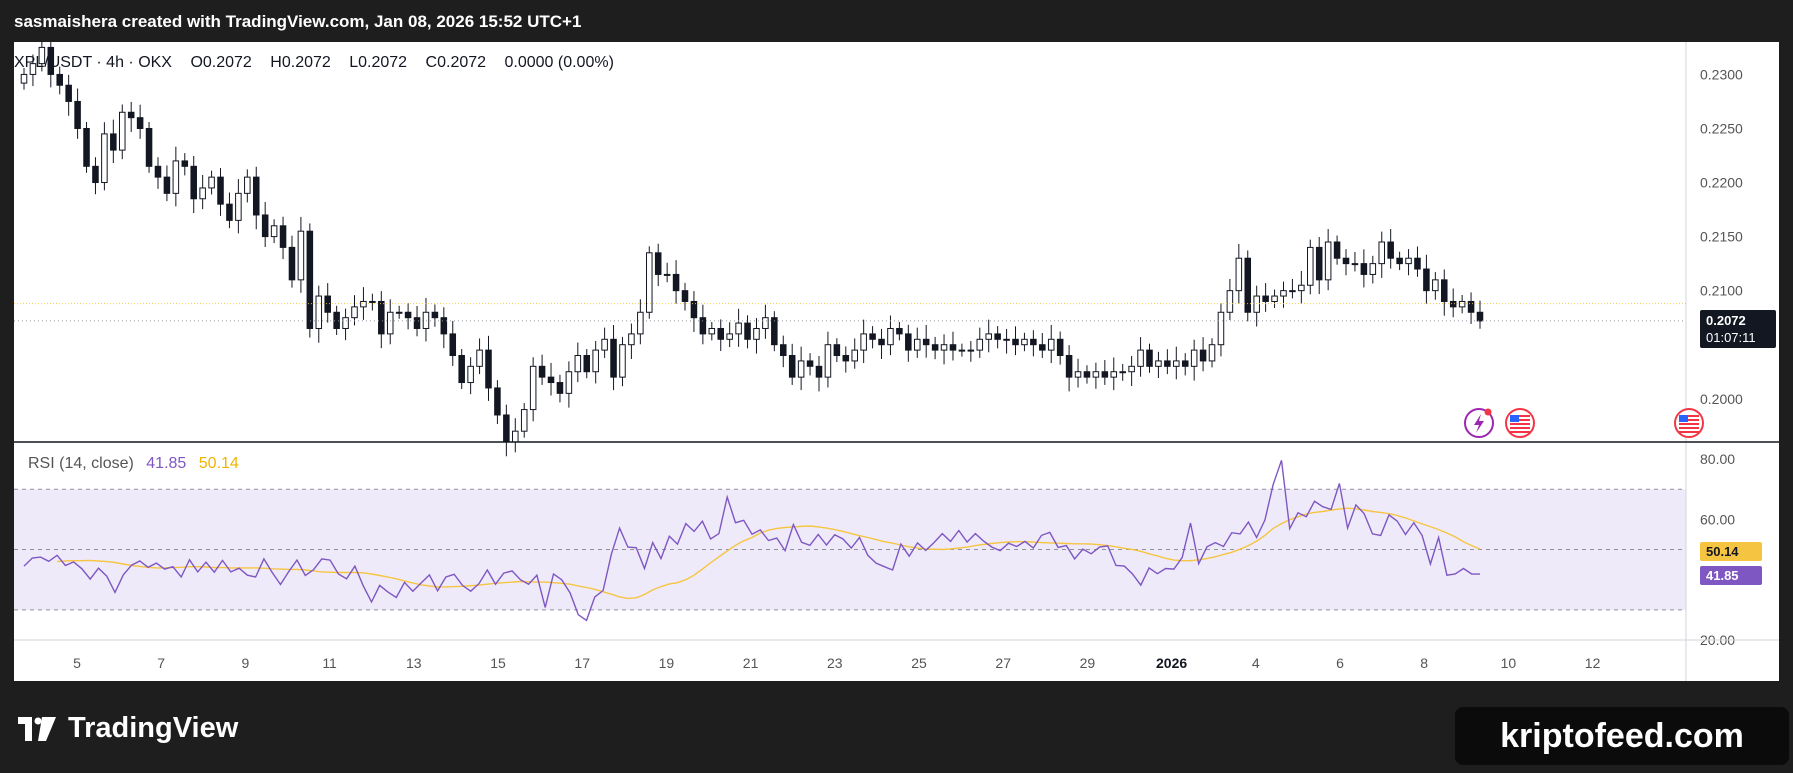 This screenshot has width=1793, height=773. Describe the element at coordinates (1721, 237) in the screenshot. I see `price-axis-tick: 0.2150` at that location.